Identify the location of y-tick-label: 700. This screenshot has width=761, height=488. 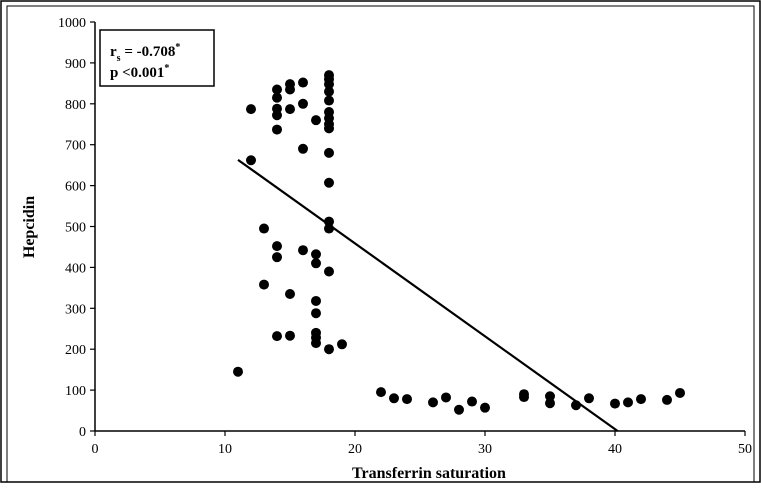
(75, 146).